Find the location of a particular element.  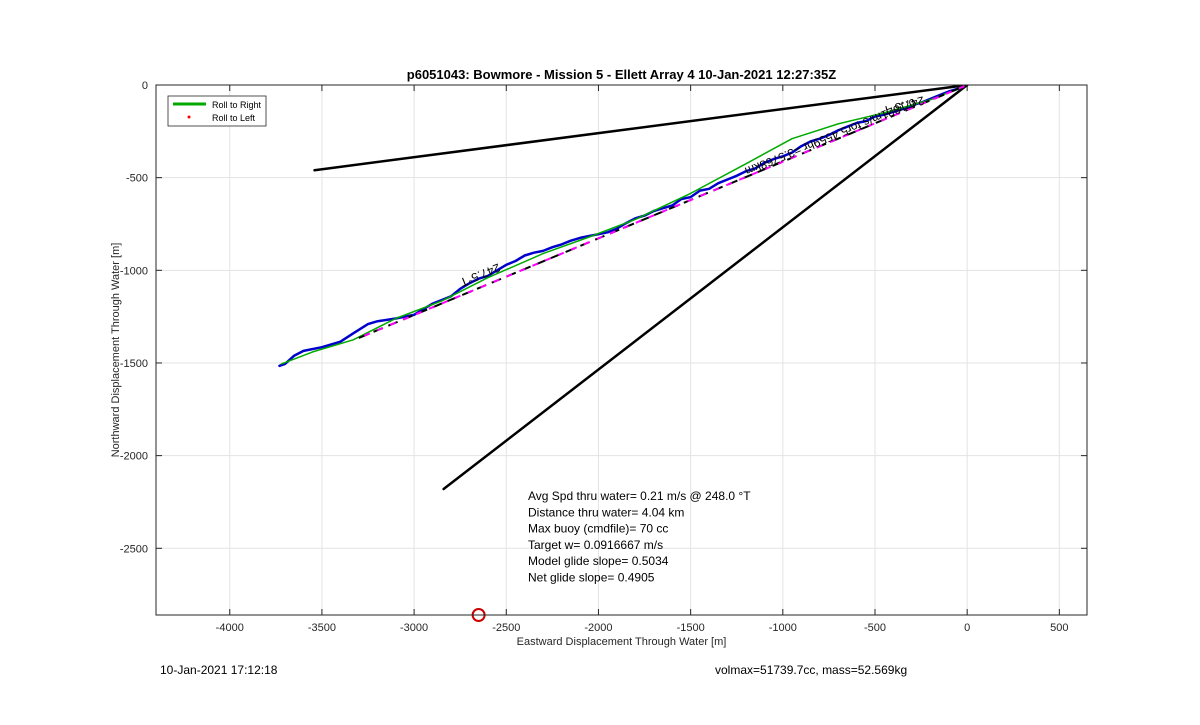

stats-line-1: Distance thru water= 4.04 km is located at coordinates (606, 512).